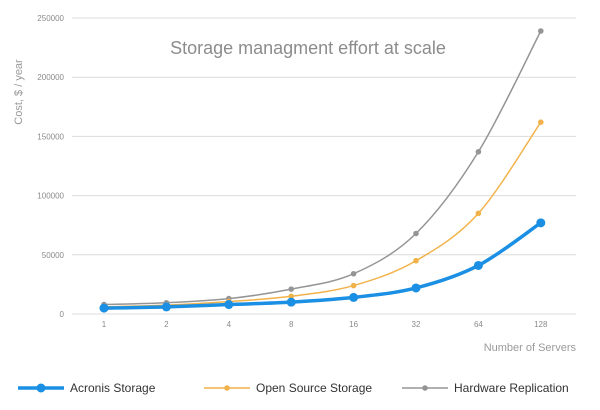 Image resolution: width=600 pixels, height=410 pixels. I want to click on x-tick-label: 8, so click(291, 324).